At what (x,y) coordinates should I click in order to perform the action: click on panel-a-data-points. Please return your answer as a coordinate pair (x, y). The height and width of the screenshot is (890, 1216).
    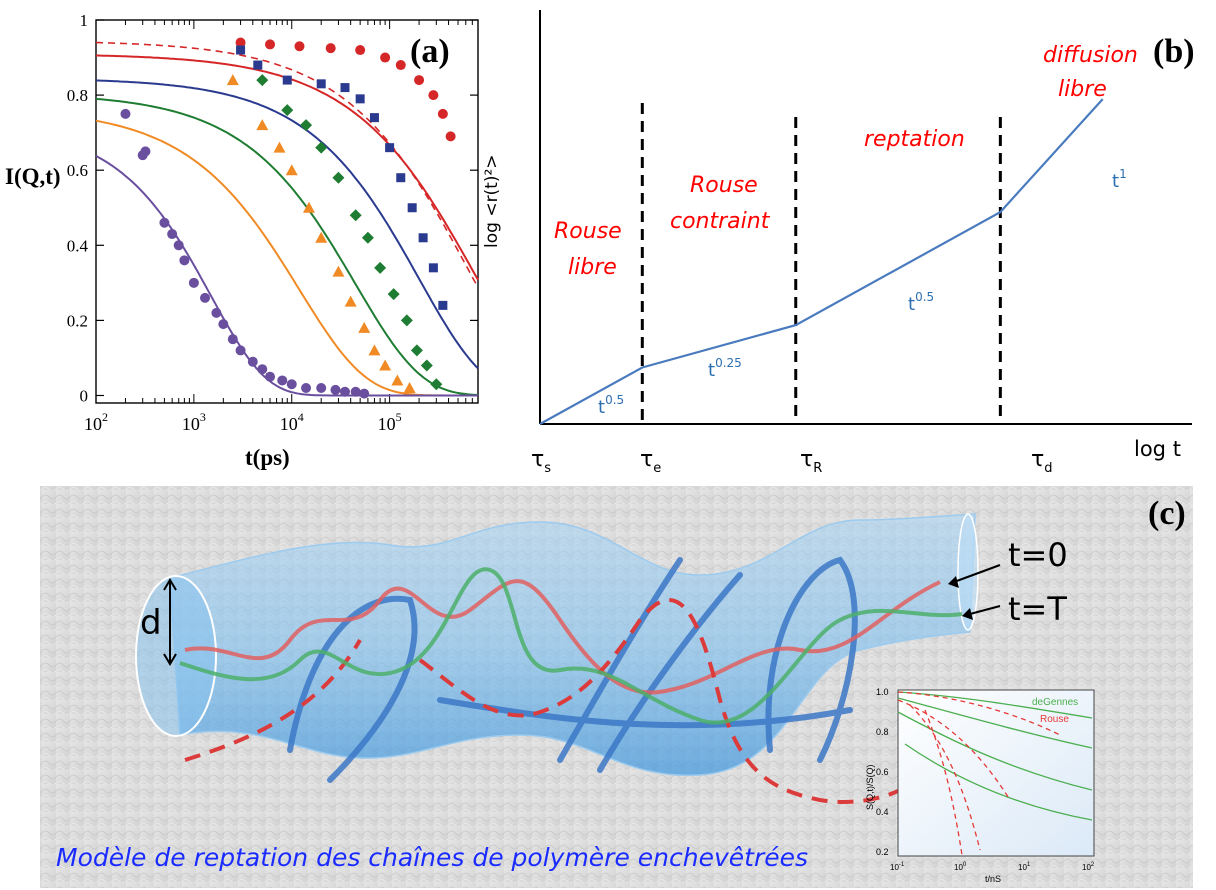
    Looking at the image, I should click on (288, 218).